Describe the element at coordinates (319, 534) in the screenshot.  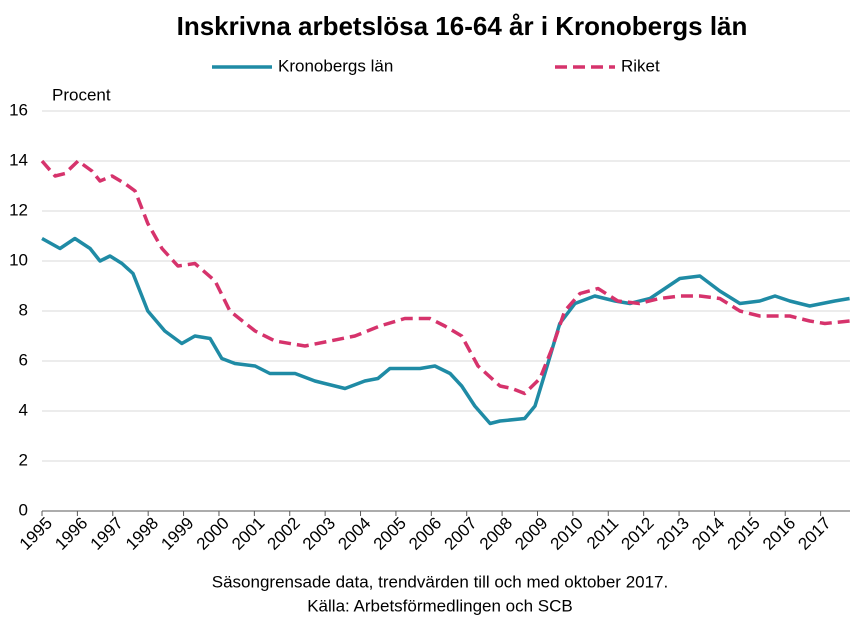
I see `x-tick-label: 2003` at that location.